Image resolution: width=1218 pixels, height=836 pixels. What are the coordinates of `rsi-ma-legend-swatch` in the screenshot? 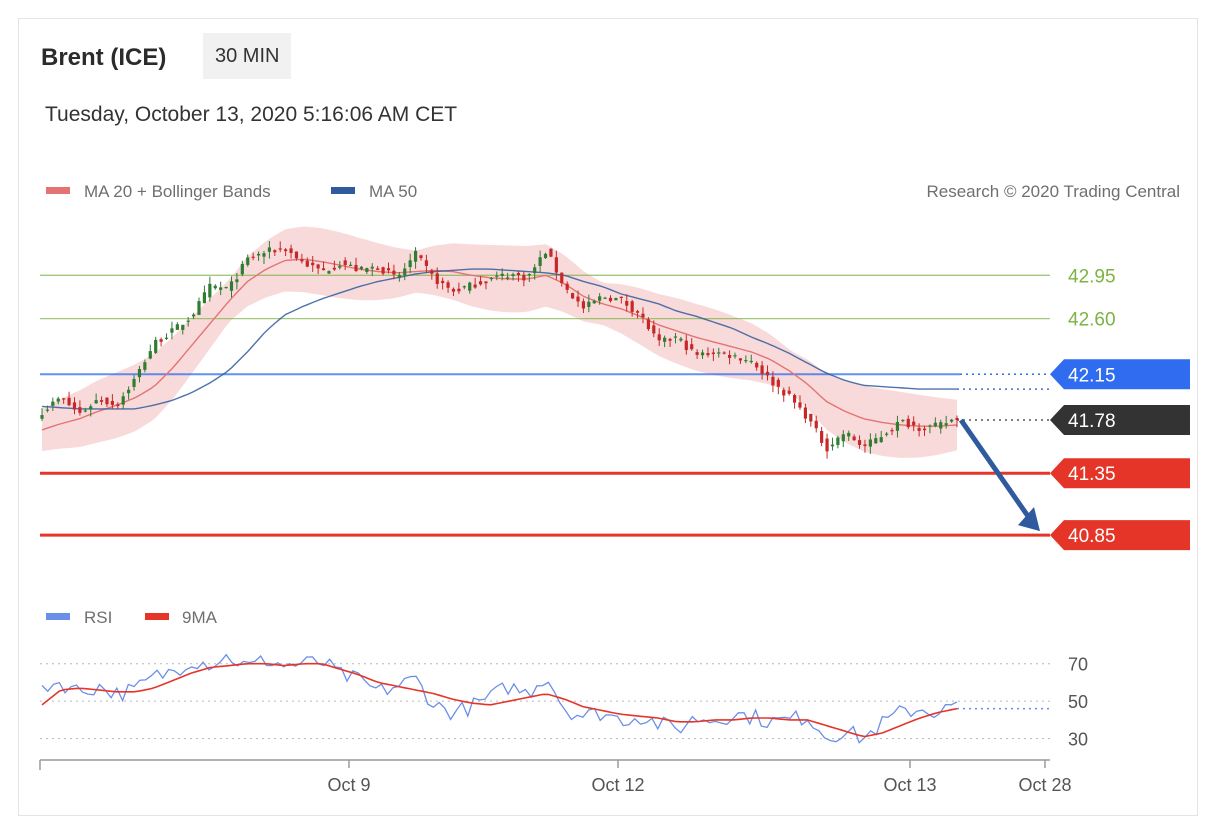 It's located at (157, 616).